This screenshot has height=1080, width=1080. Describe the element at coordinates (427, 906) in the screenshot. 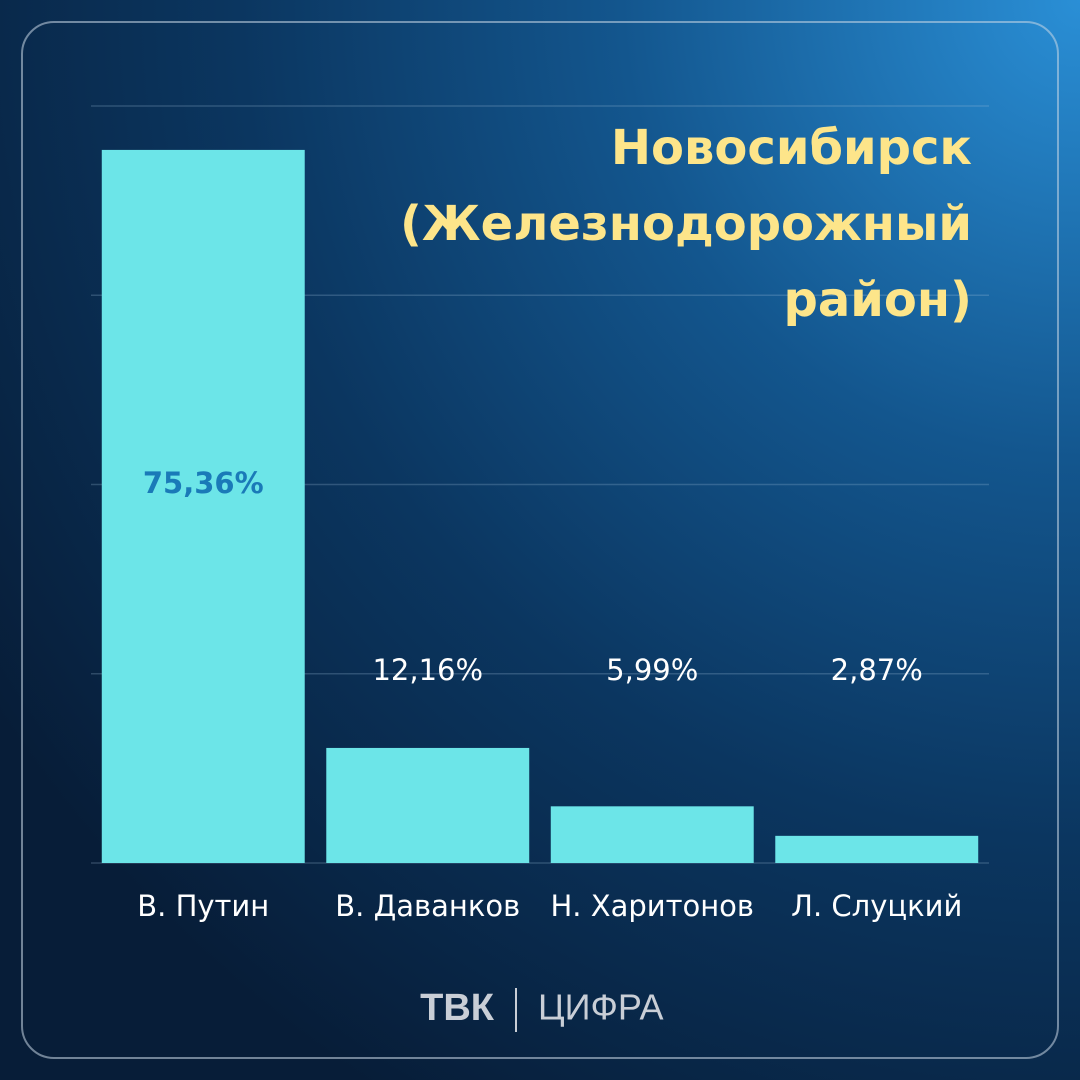

I see `x-tick-label: В. Даванков` at that location.